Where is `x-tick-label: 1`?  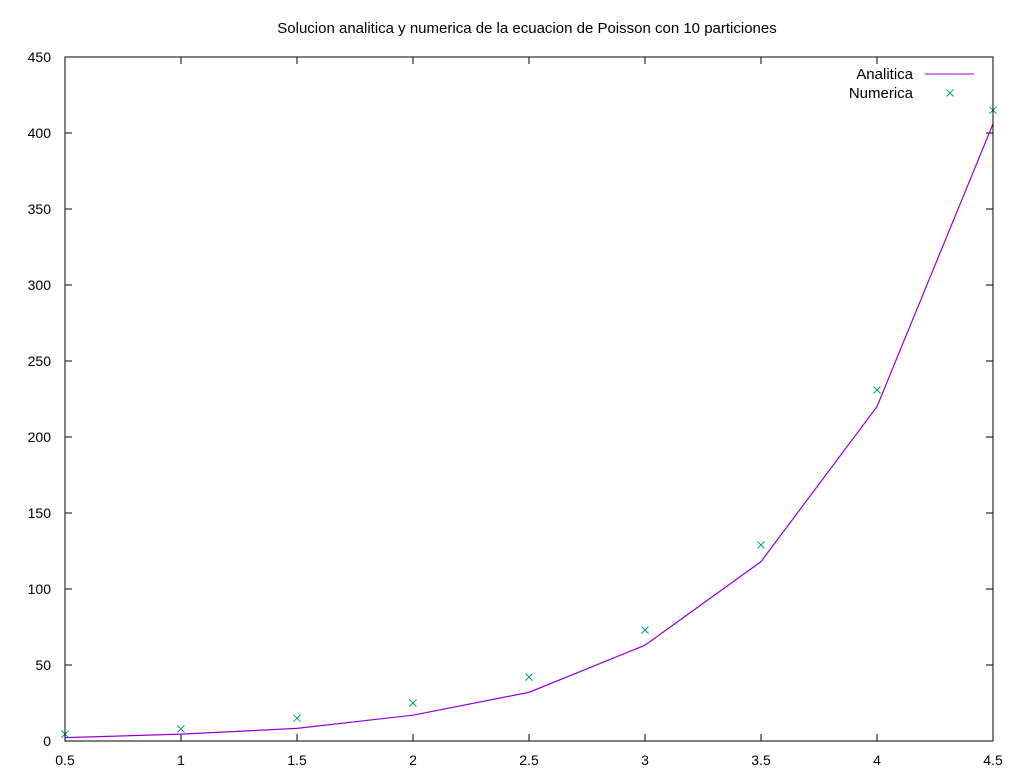
x-tick-label: 1 is located at coordinates (181, 760).